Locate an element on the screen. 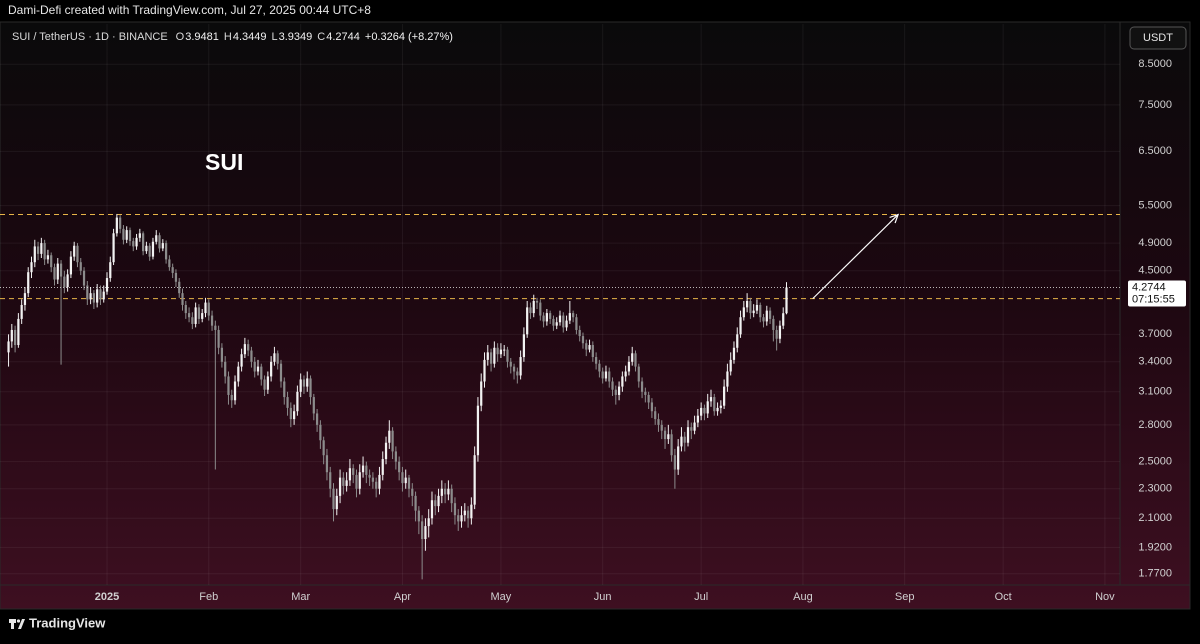 This screenshot has width=1200, height=644. x-tick-label: Nov is located at coordinates (1105, 597).